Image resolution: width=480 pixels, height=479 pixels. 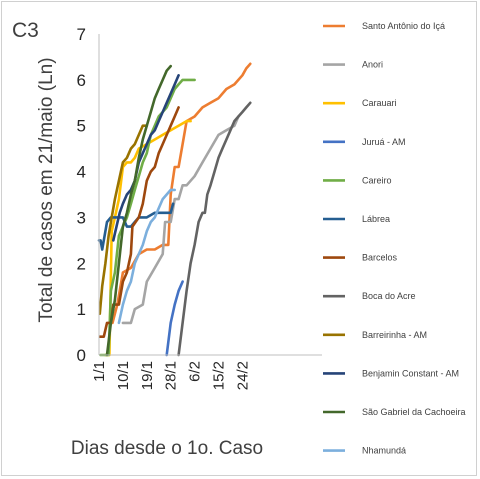 What do you see at coordinates (81, 80) in the screenshot?
I see `y-tick-label: 6` at bounding box center [81, 80].